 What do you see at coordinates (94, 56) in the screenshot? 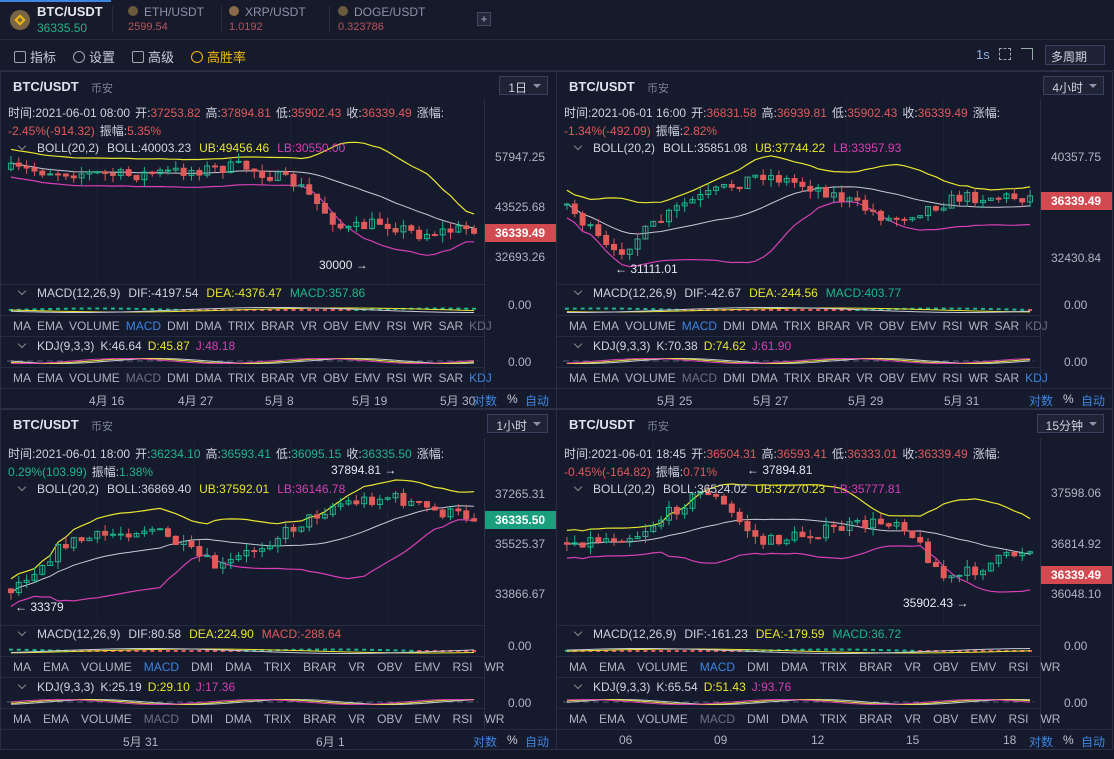
I see `settings-button: 设置` at bounding box center [94, 56].